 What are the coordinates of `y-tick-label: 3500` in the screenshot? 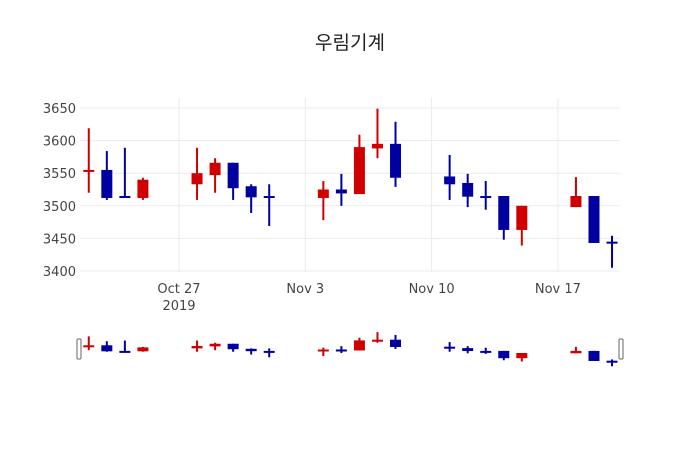 It's located at (59, 207).